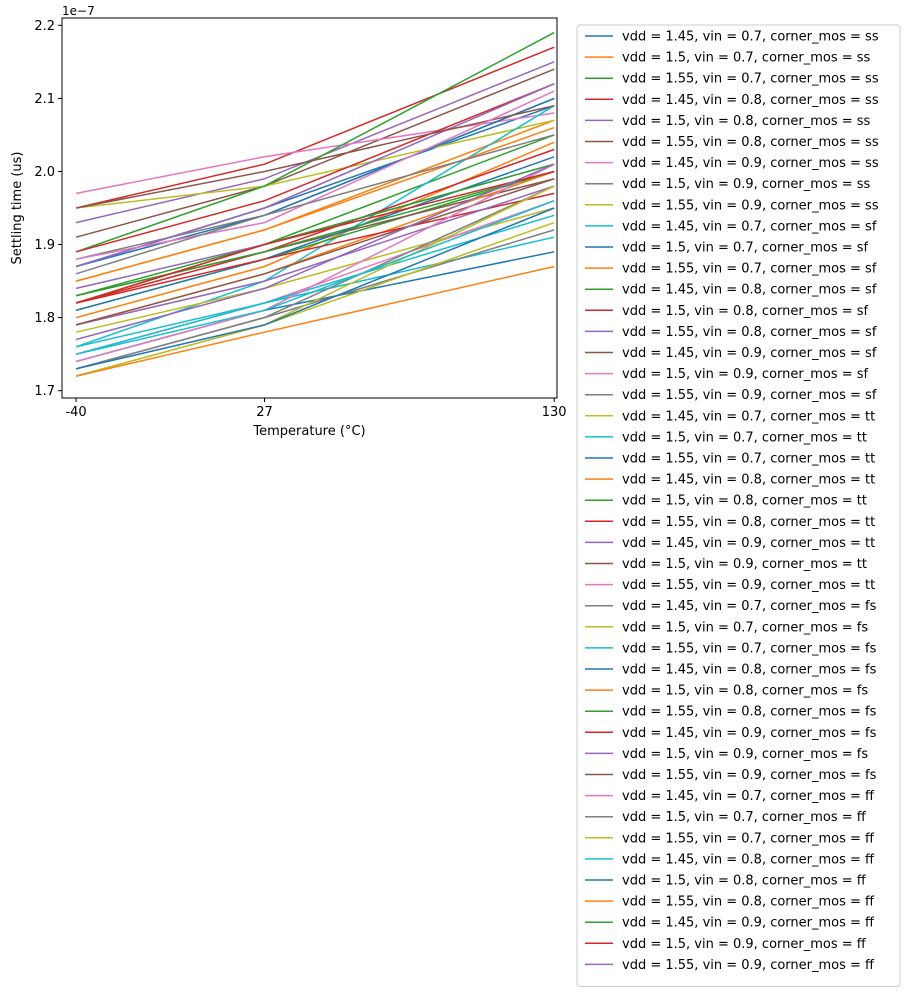 The image size is (910, 992). I want to click on legend-label: vdd = 1.45, vin = 0.8, corner_mos = ss, so click(750, 100).